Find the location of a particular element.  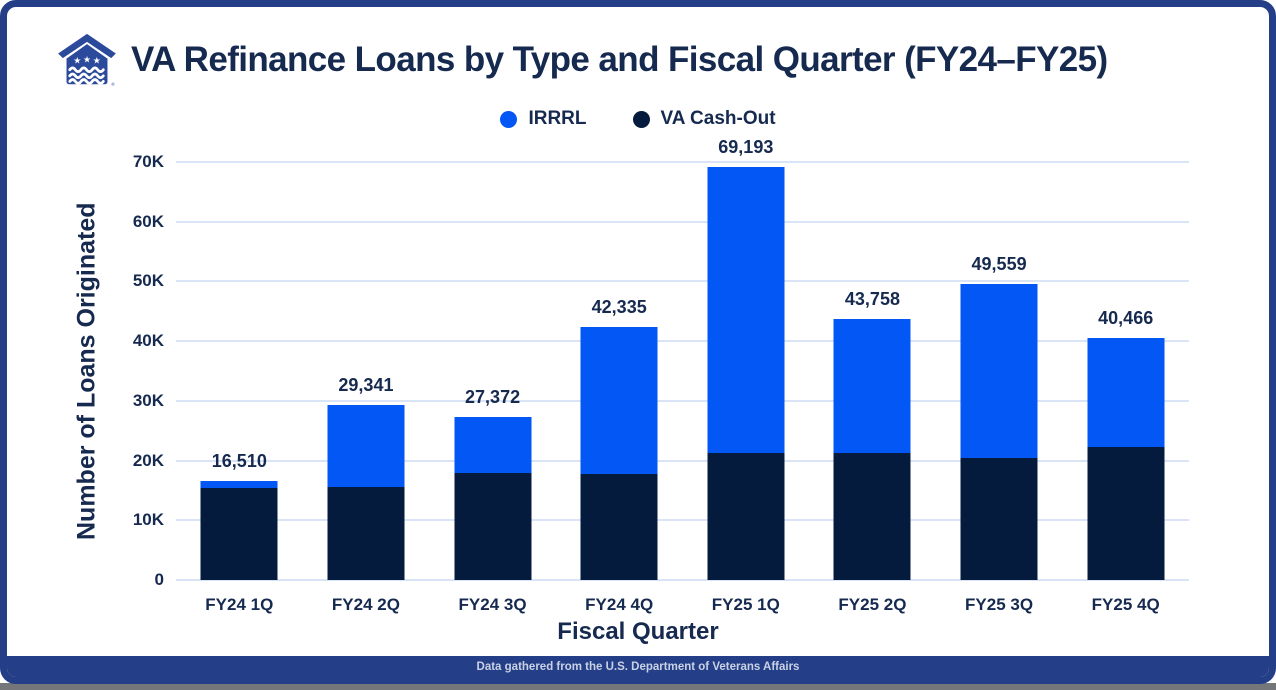

gridline-60K is located at coordinates (682, 221).